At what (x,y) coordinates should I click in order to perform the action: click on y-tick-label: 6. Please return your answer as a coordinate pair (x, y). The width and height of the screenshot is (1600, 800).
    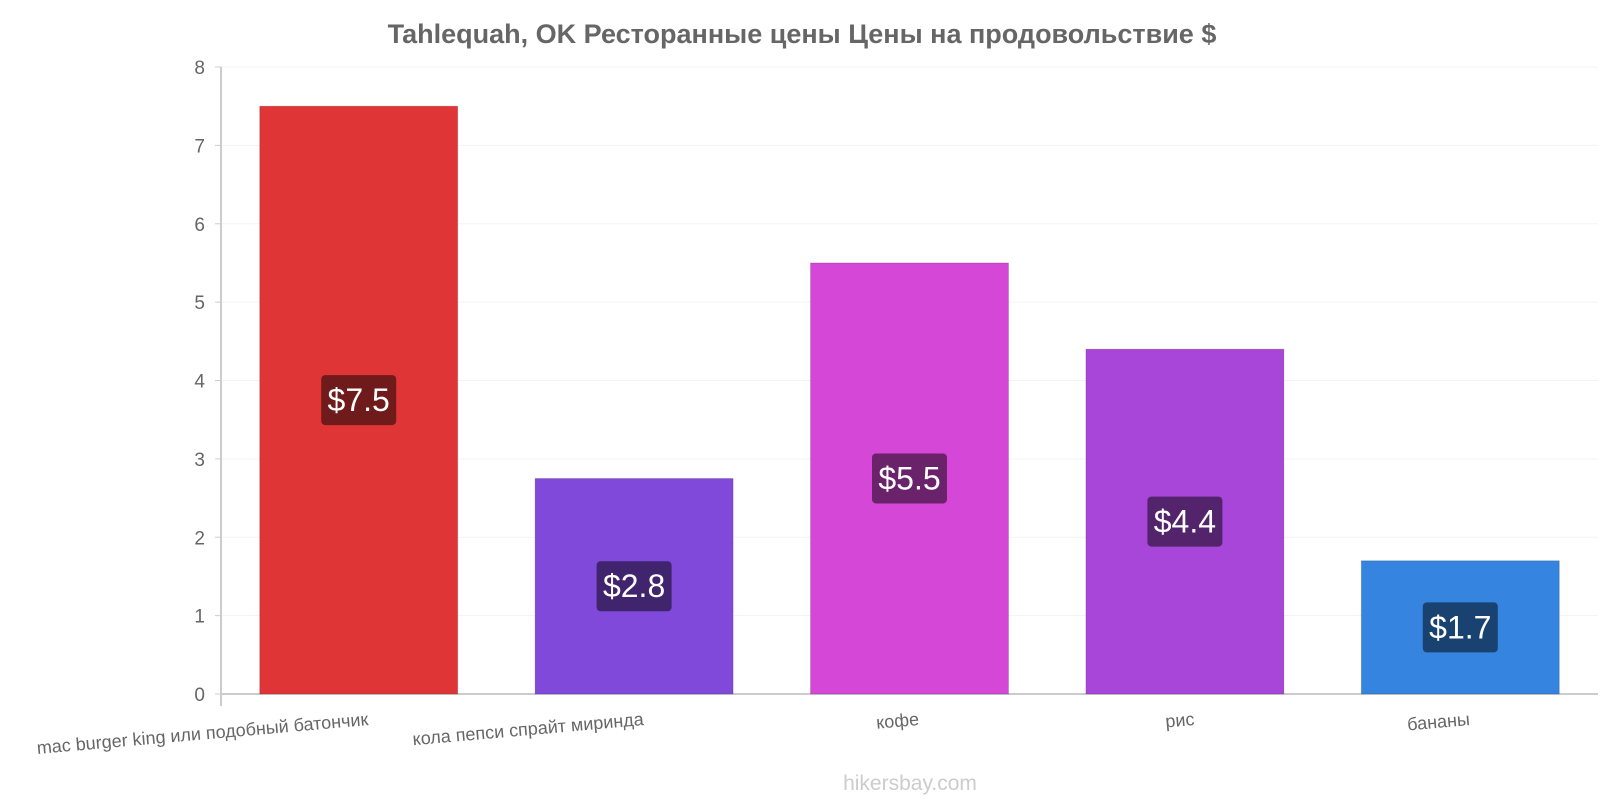
    Looking at the image, I should click on (199, 225).